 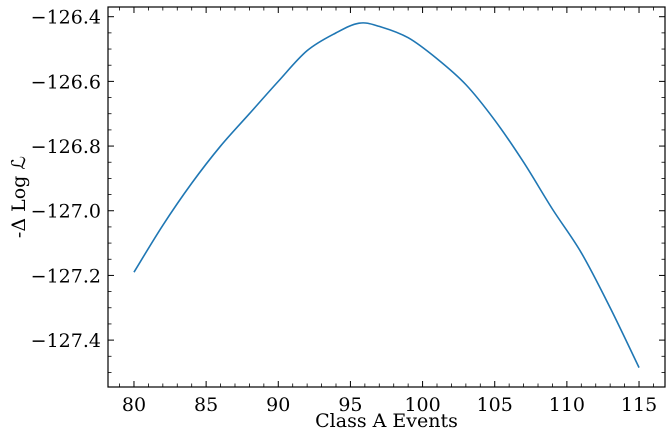 I want to click on y-tick-label: −127.4, so click(x=66, y=341).